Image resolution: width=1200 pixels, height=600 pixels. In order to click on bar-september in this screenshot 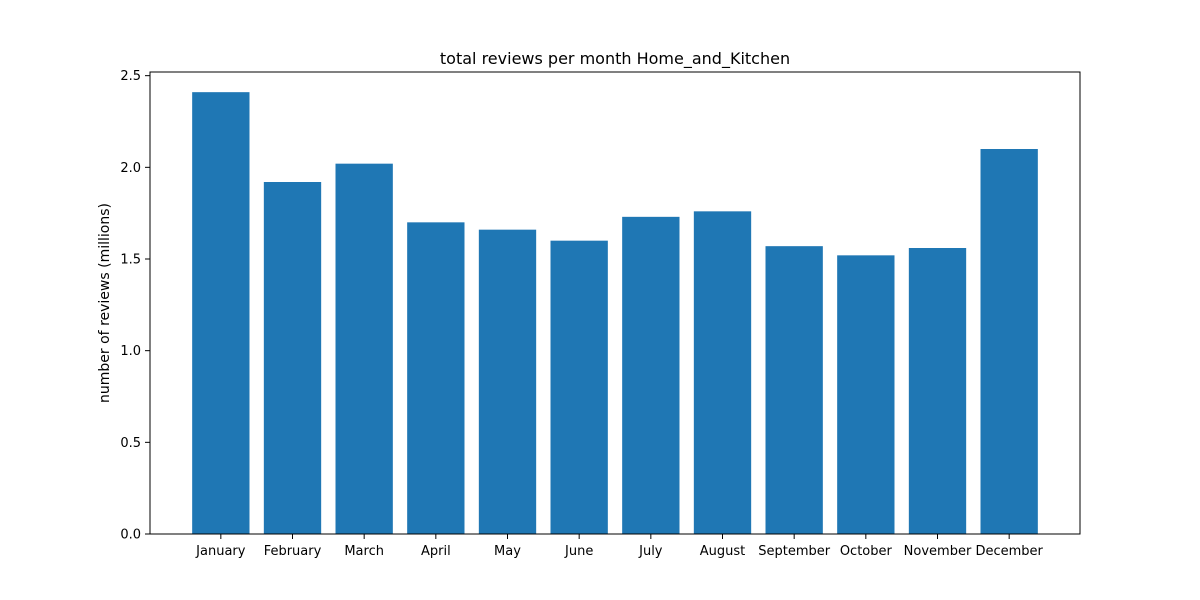, I will do `click(794, 390)`.